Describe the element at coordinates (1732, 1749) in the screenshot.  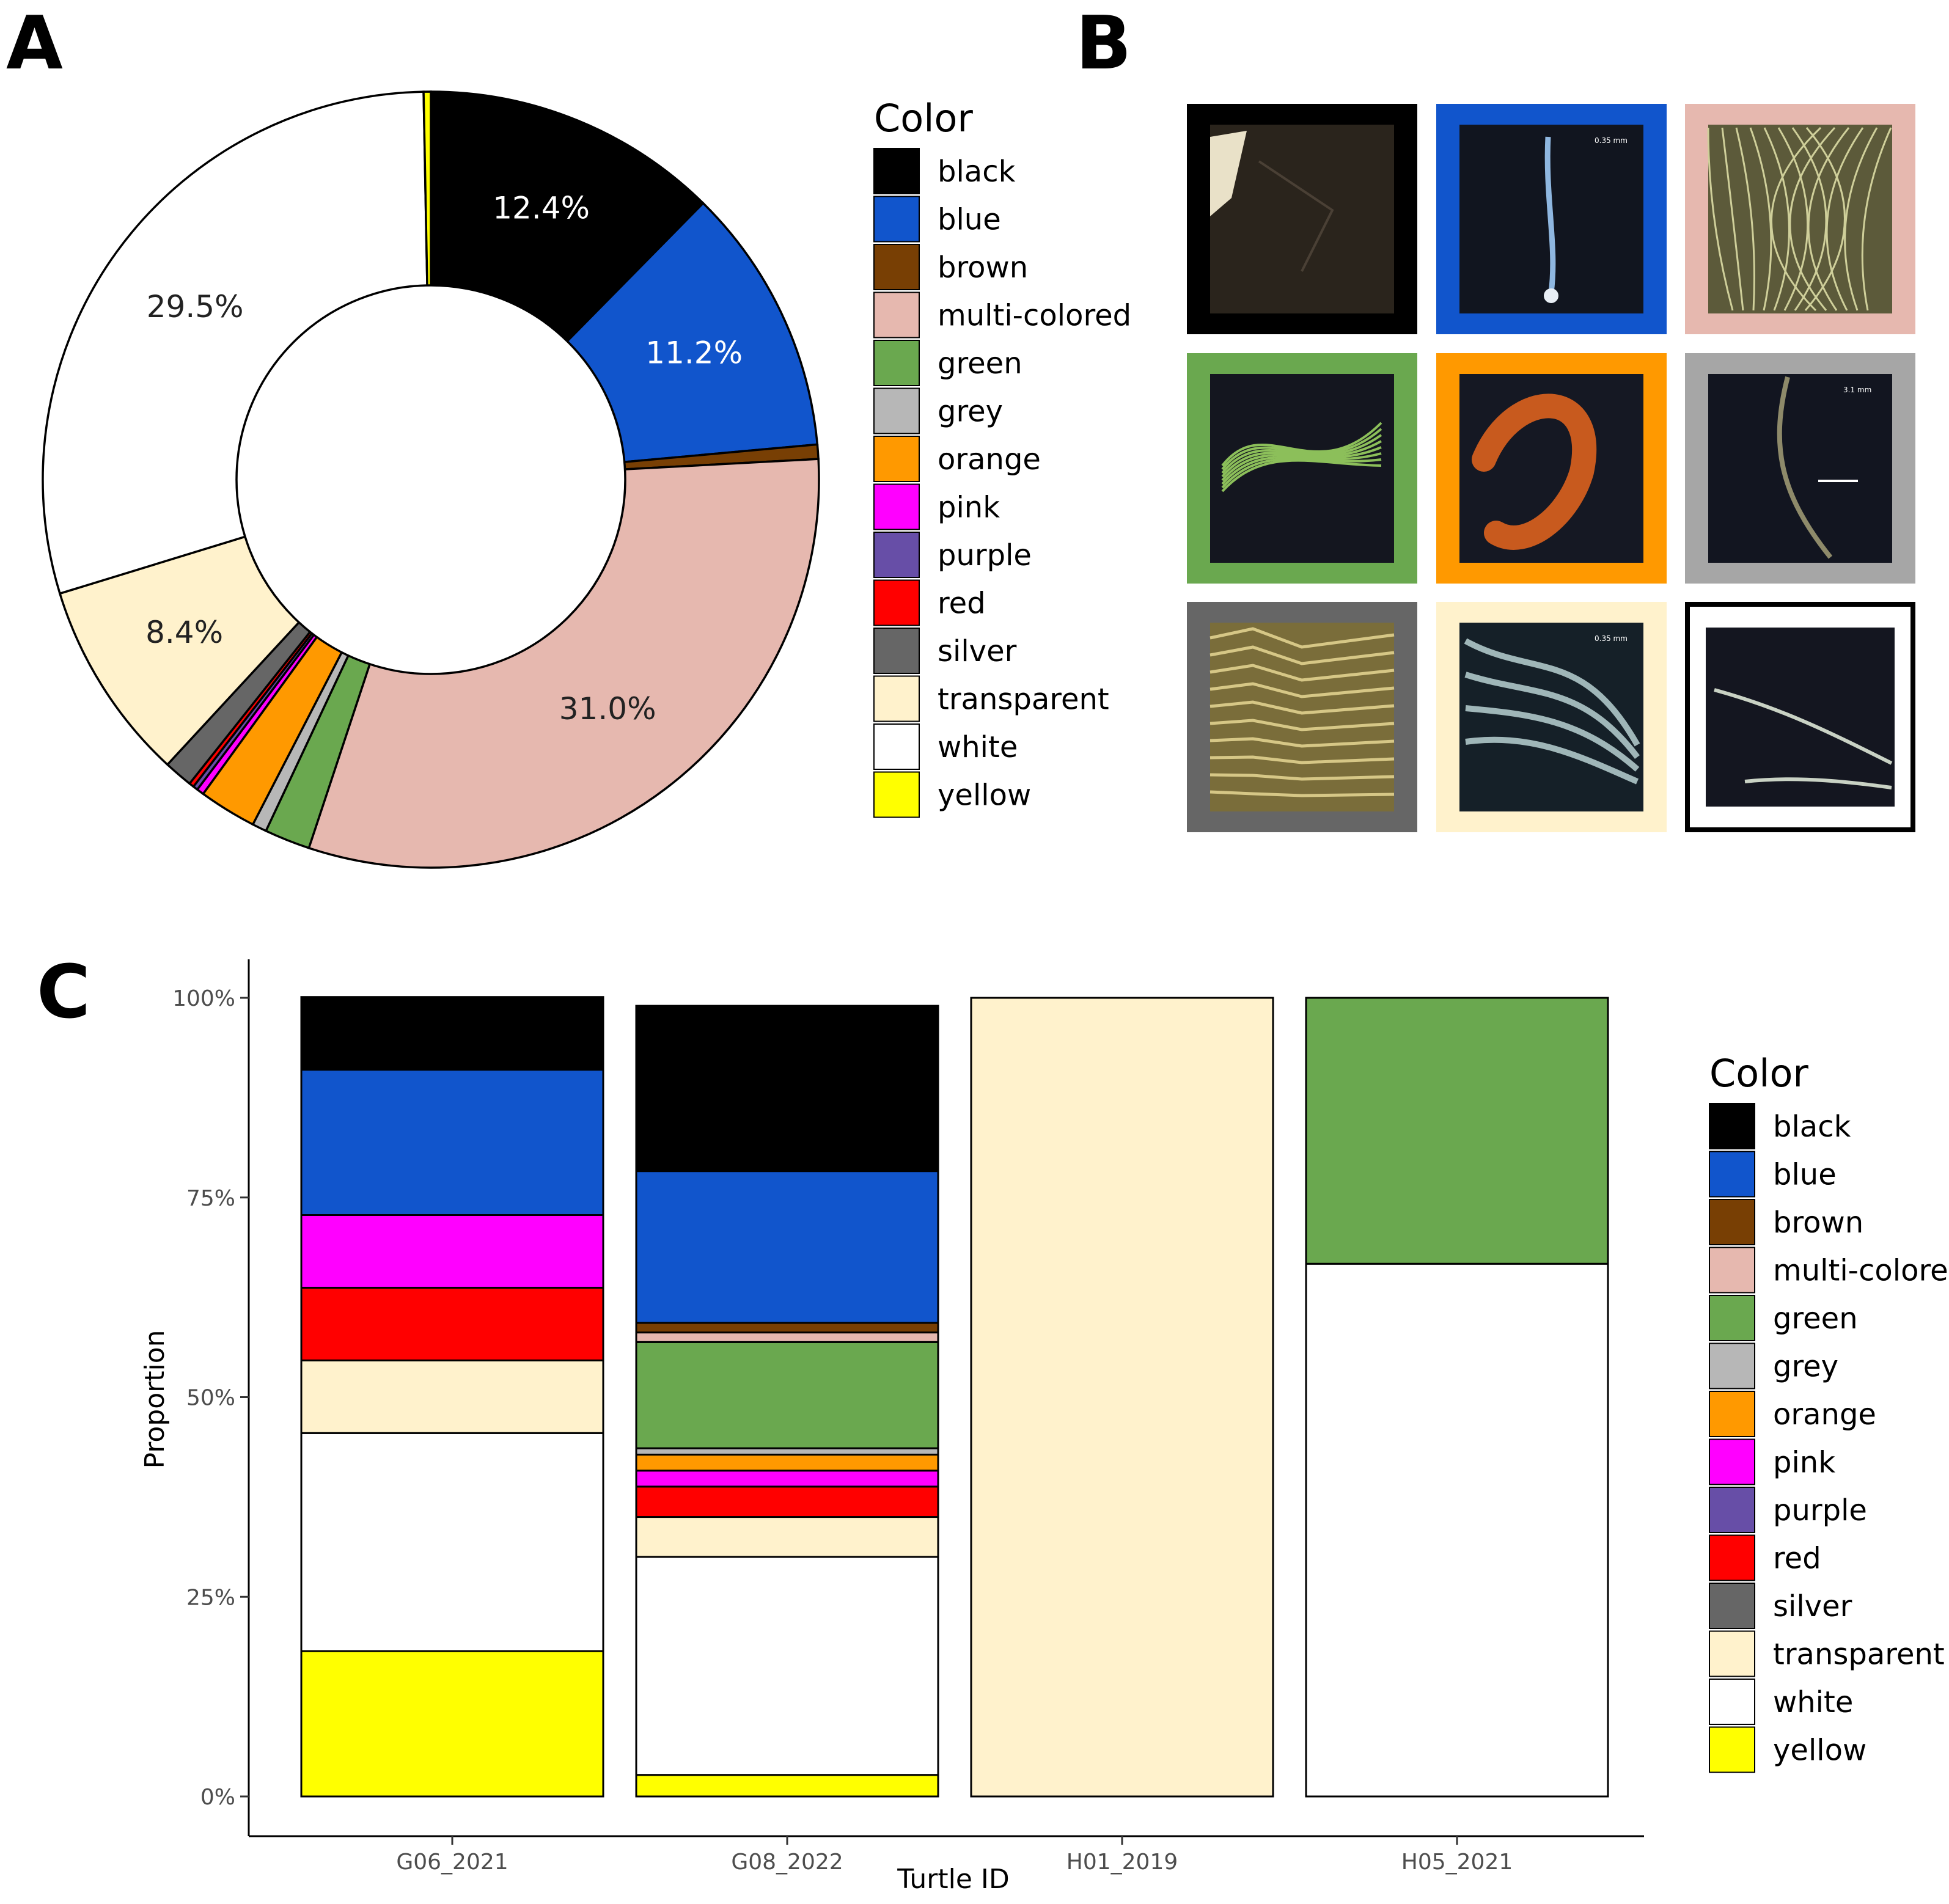
I see `legend-key-yellow` at that location.